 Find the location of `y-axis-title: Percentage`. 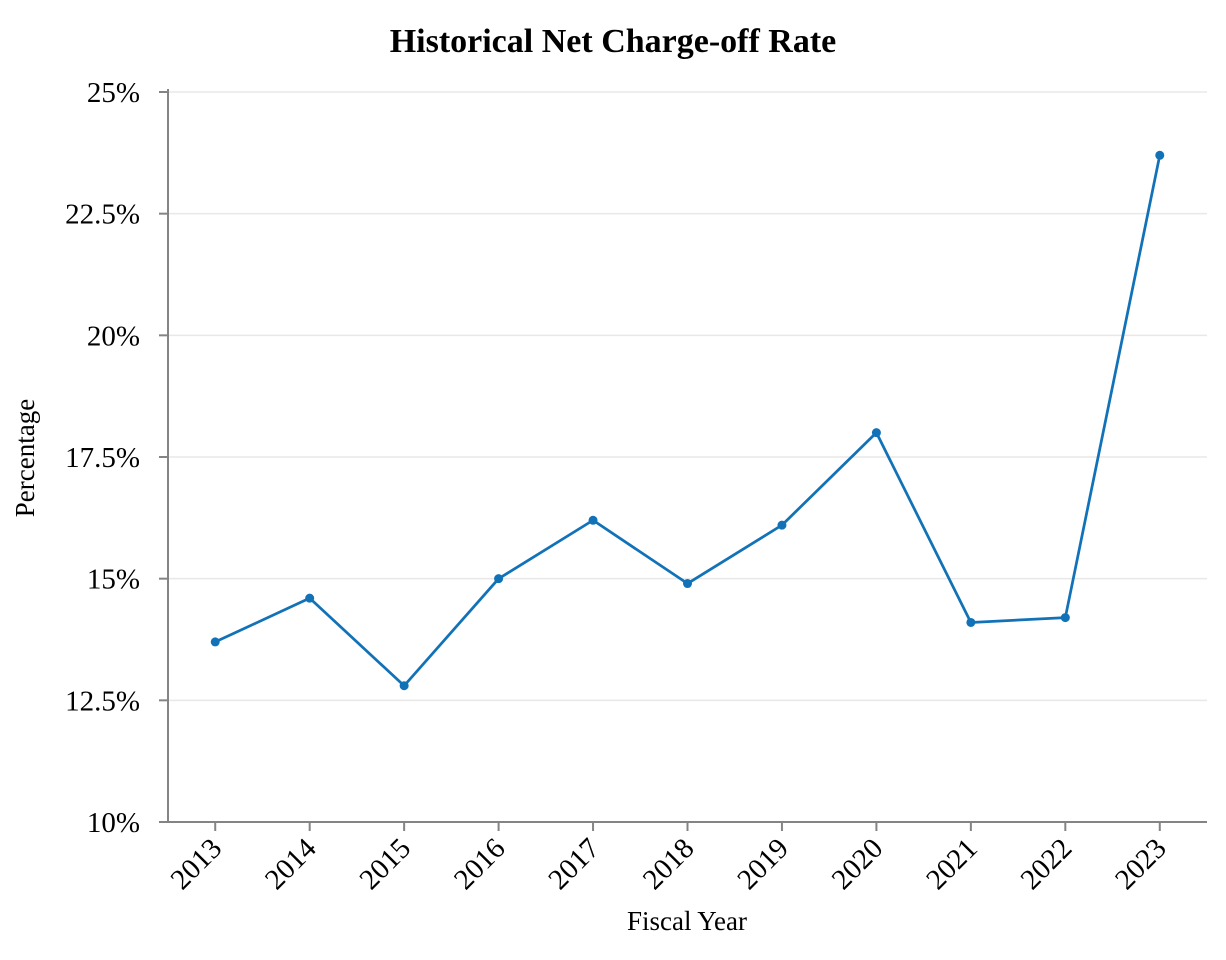

y-axis-title: Percentage is located at coordinates (25, 458).